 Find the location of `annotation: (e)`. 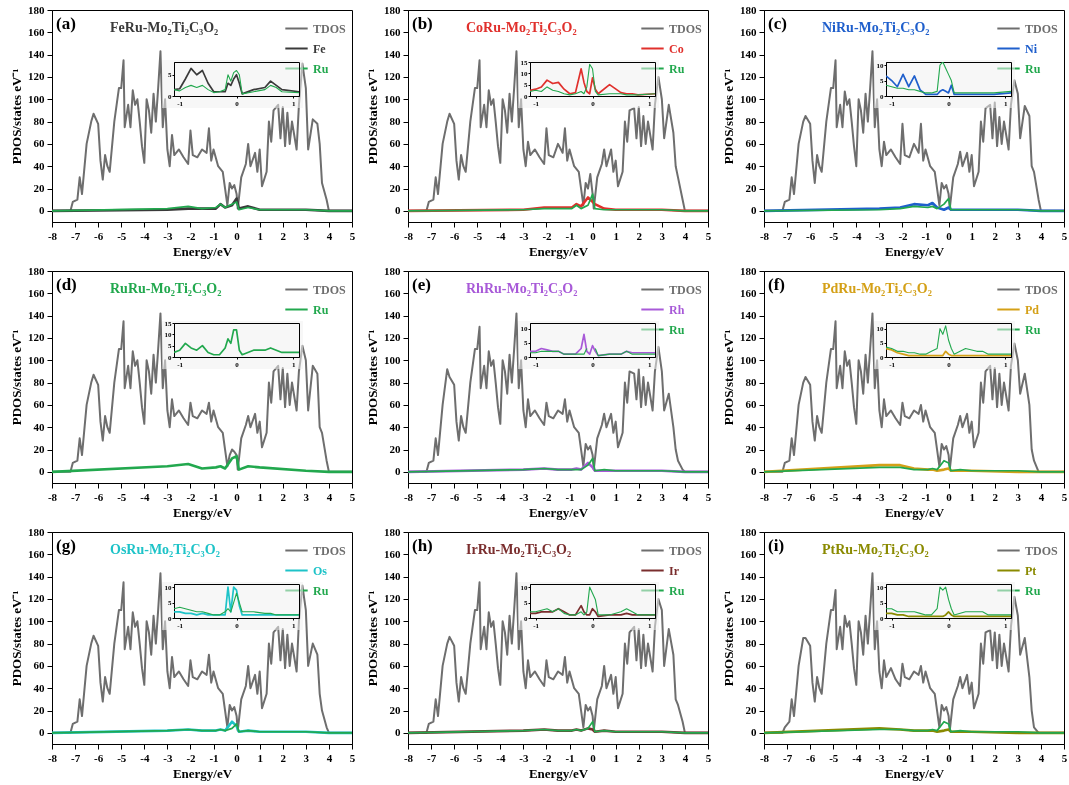

annotation: (e) is located at coordinates (421, 285).